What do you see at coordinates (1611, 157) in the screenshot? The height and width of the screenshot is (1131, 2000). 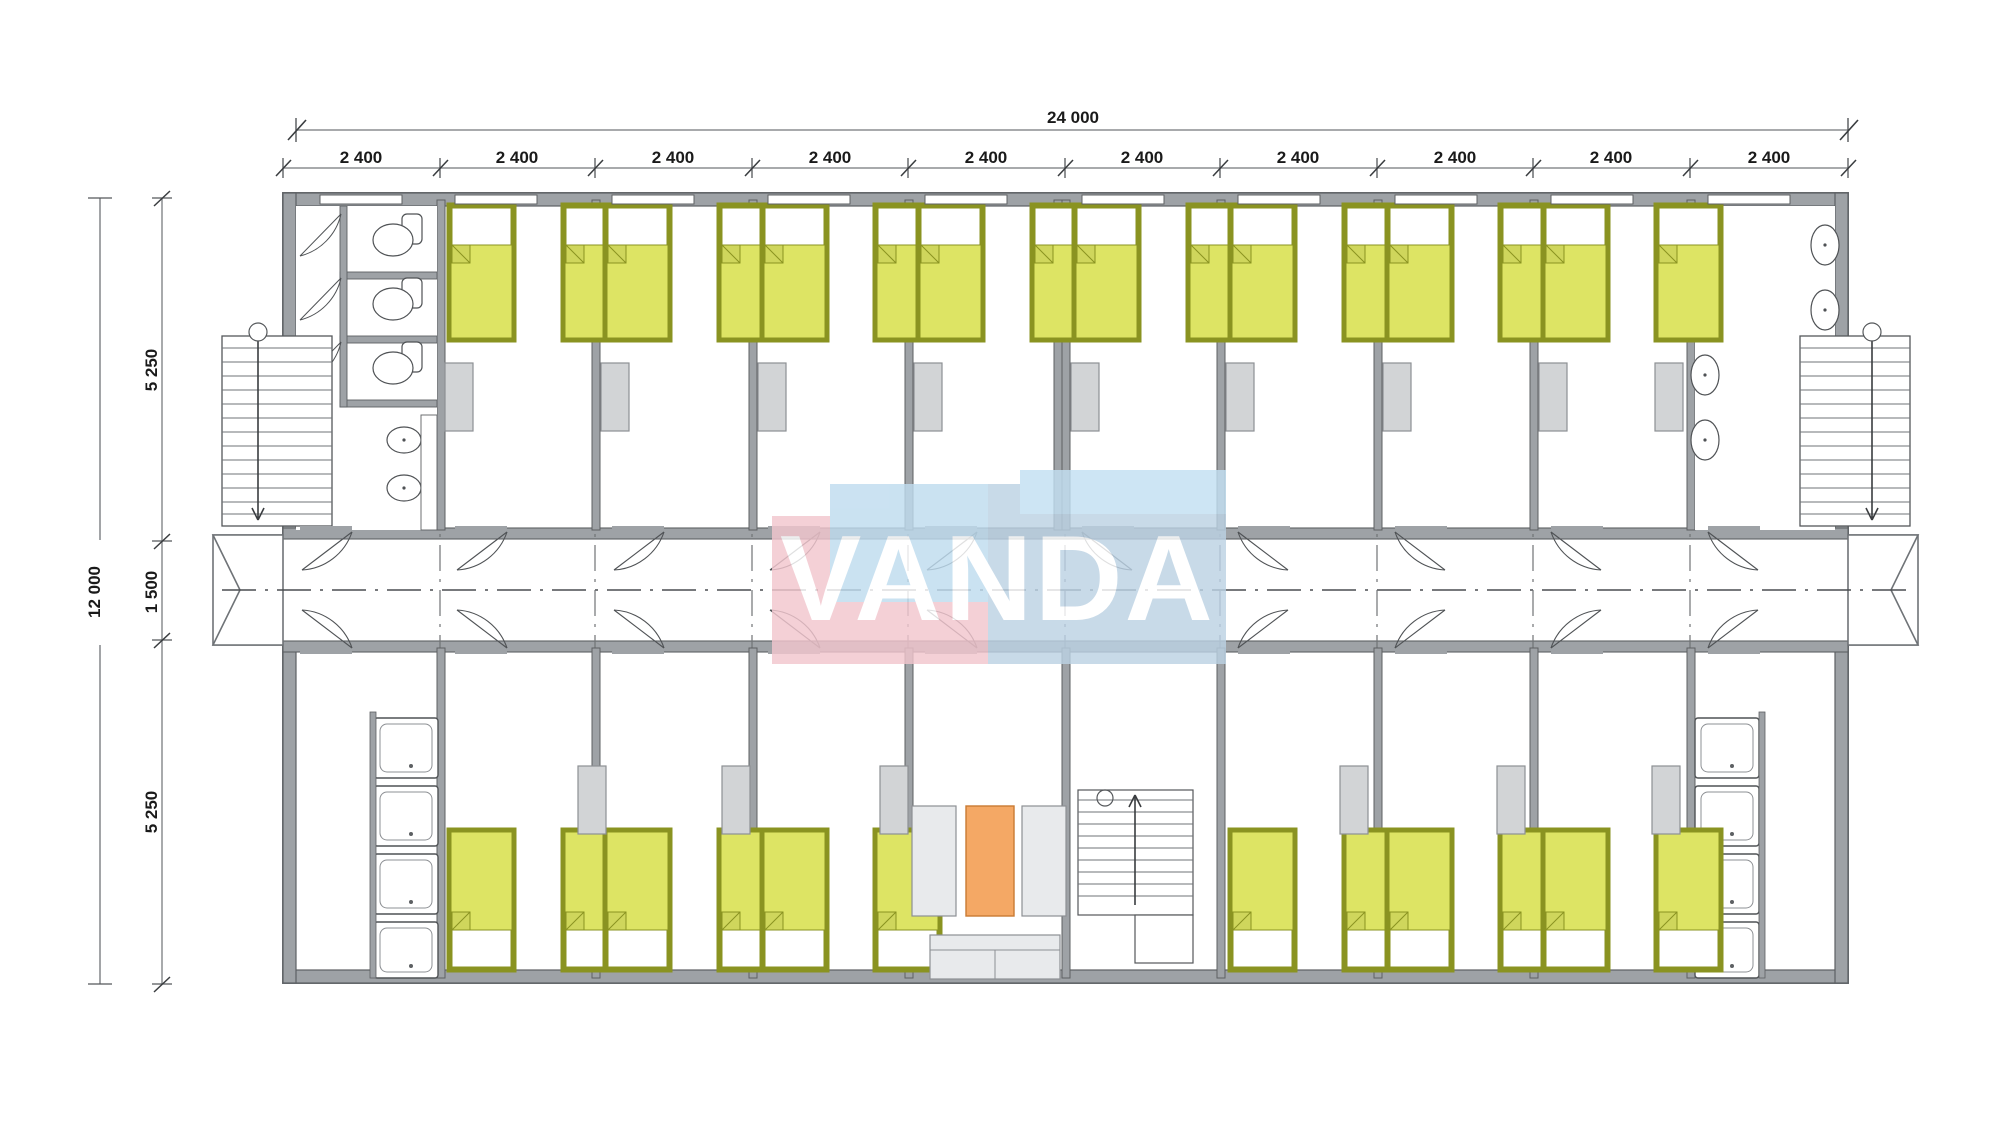 I see `bay-label-9: 2 400` at bounding box center [1611, 157].